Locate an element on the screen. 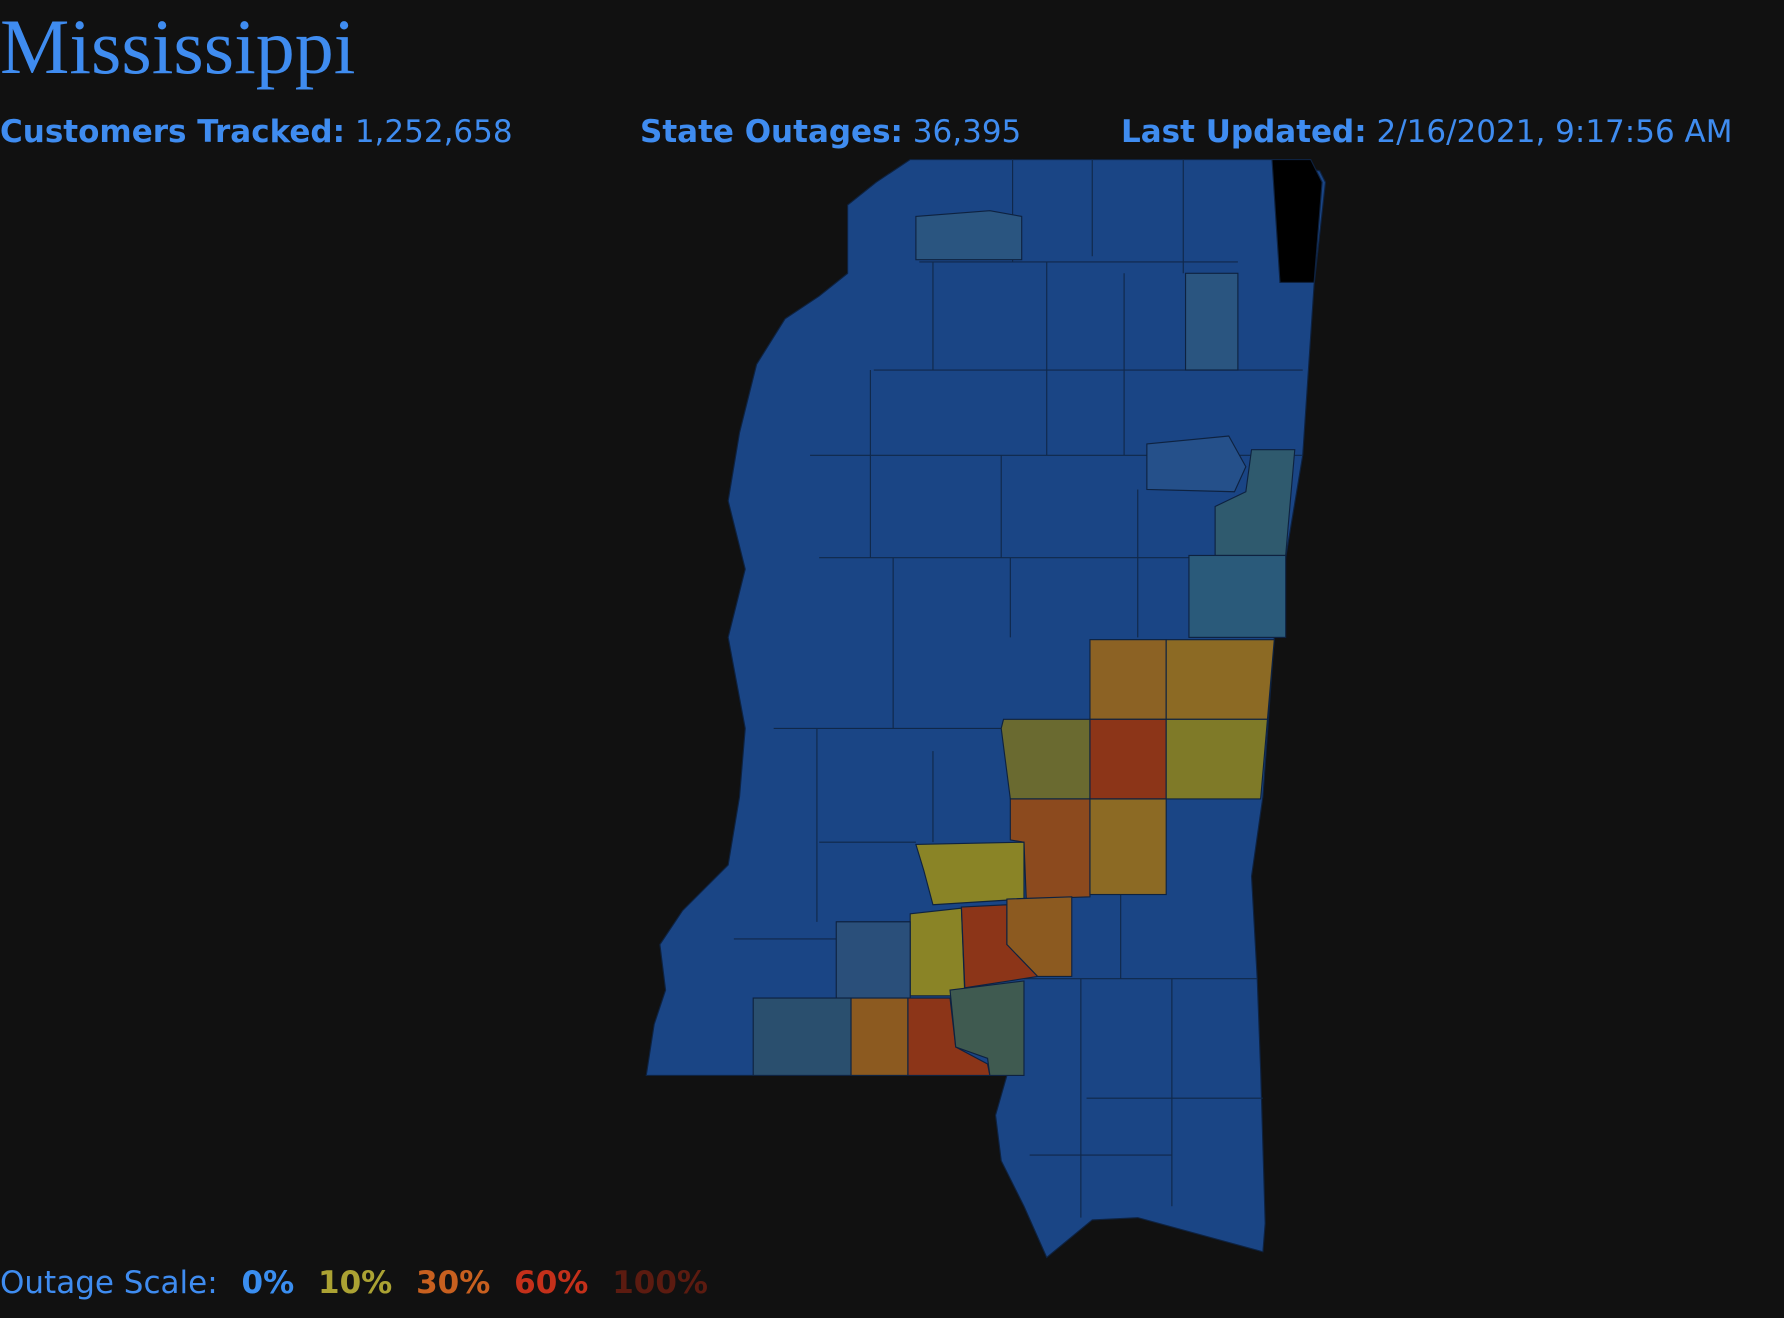 The image size is (1784, 1318). stat-value: 36,395 is located at coordinates (967, 132).